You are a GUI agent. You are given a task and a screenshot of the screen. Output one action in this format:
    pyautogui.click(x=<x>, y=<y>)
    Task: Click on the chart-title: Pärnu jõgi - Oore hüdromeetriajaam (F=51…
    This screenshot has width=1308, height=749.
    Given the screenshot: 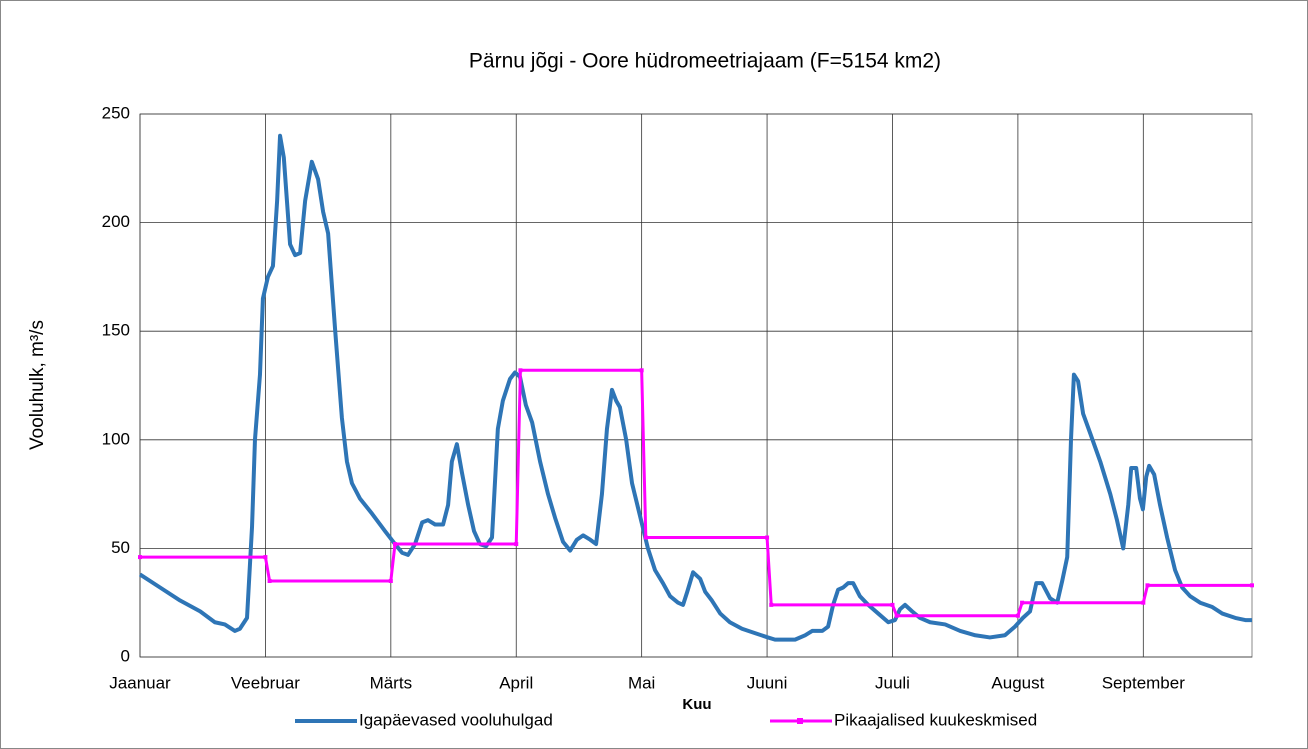 What is the action you would take?
    pyautogui.click(x=705, y=61)
    